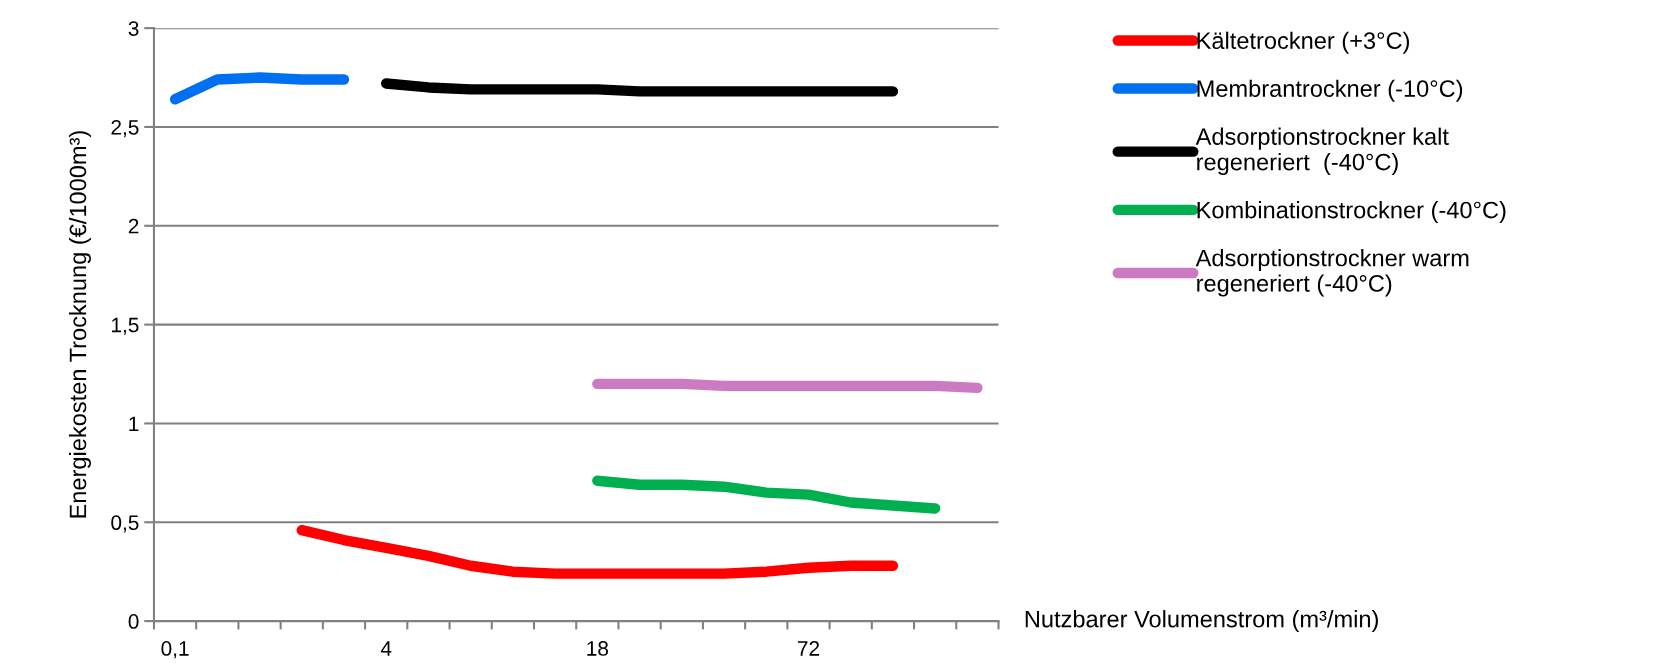 The height and width of the screenshot is (670, 1679). What do you see at coordinates (133, 226) in the screenshot?
I see `y-tick-label: 2` at bounding box center [133, 226].